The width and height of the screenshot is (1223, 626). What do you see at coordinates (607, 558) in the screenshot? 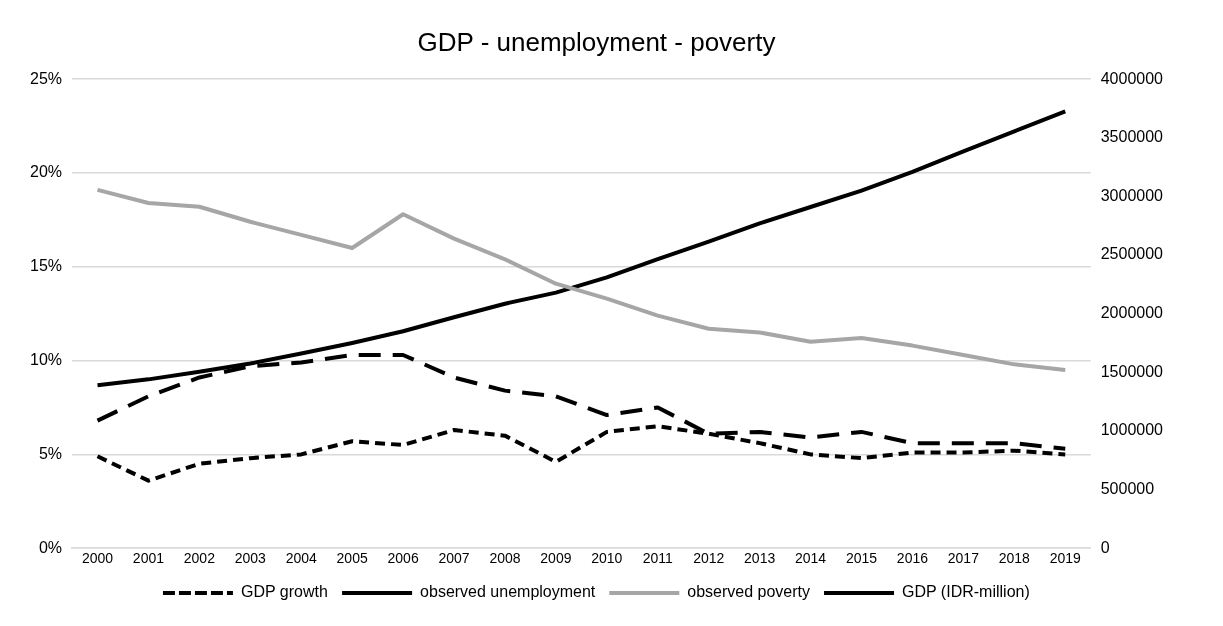
I see `x-tick-label: 2010` at bounding box center [607, 558].